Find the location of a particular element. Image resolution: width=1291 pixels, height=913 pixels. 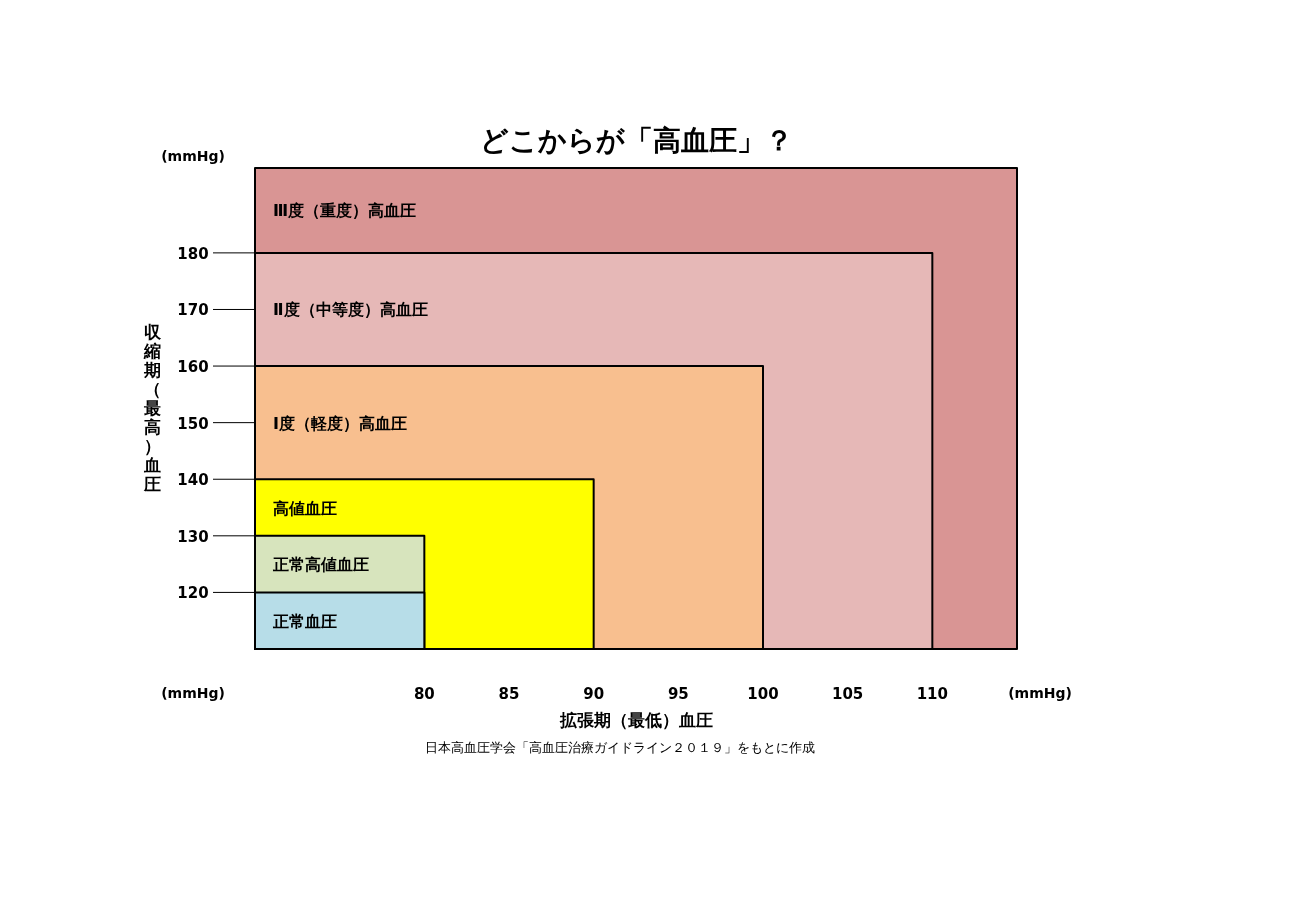

y-tick-label: 120 is located at coordinates (193, 593).